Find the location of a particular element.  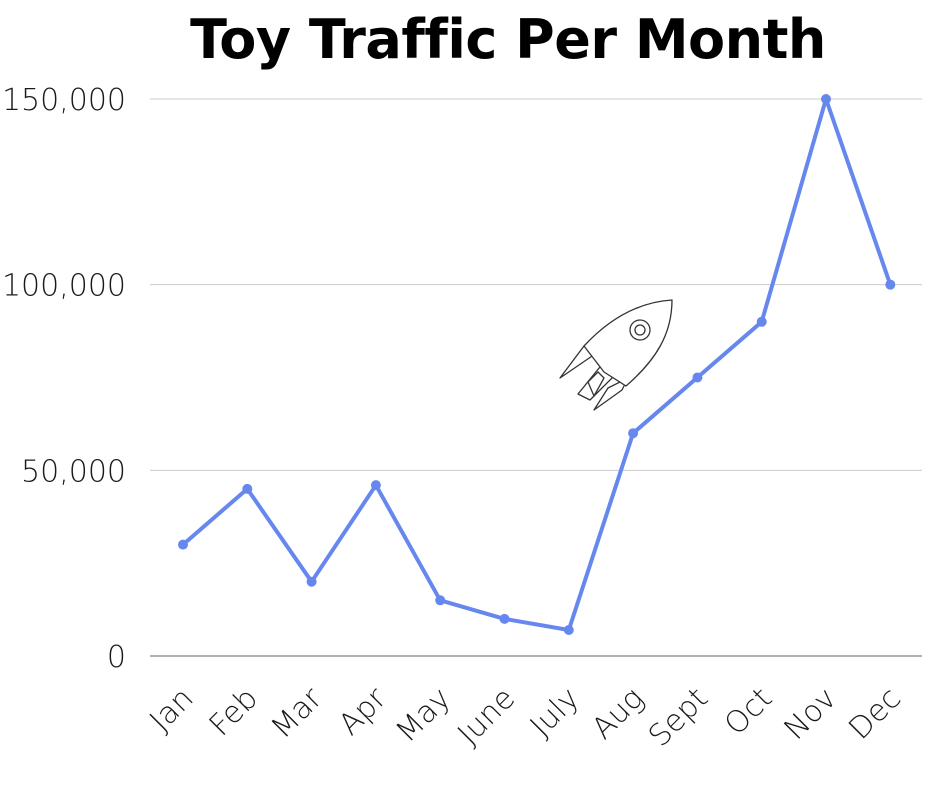

x-tick-label: Feb is located at coordinates (234, 712).